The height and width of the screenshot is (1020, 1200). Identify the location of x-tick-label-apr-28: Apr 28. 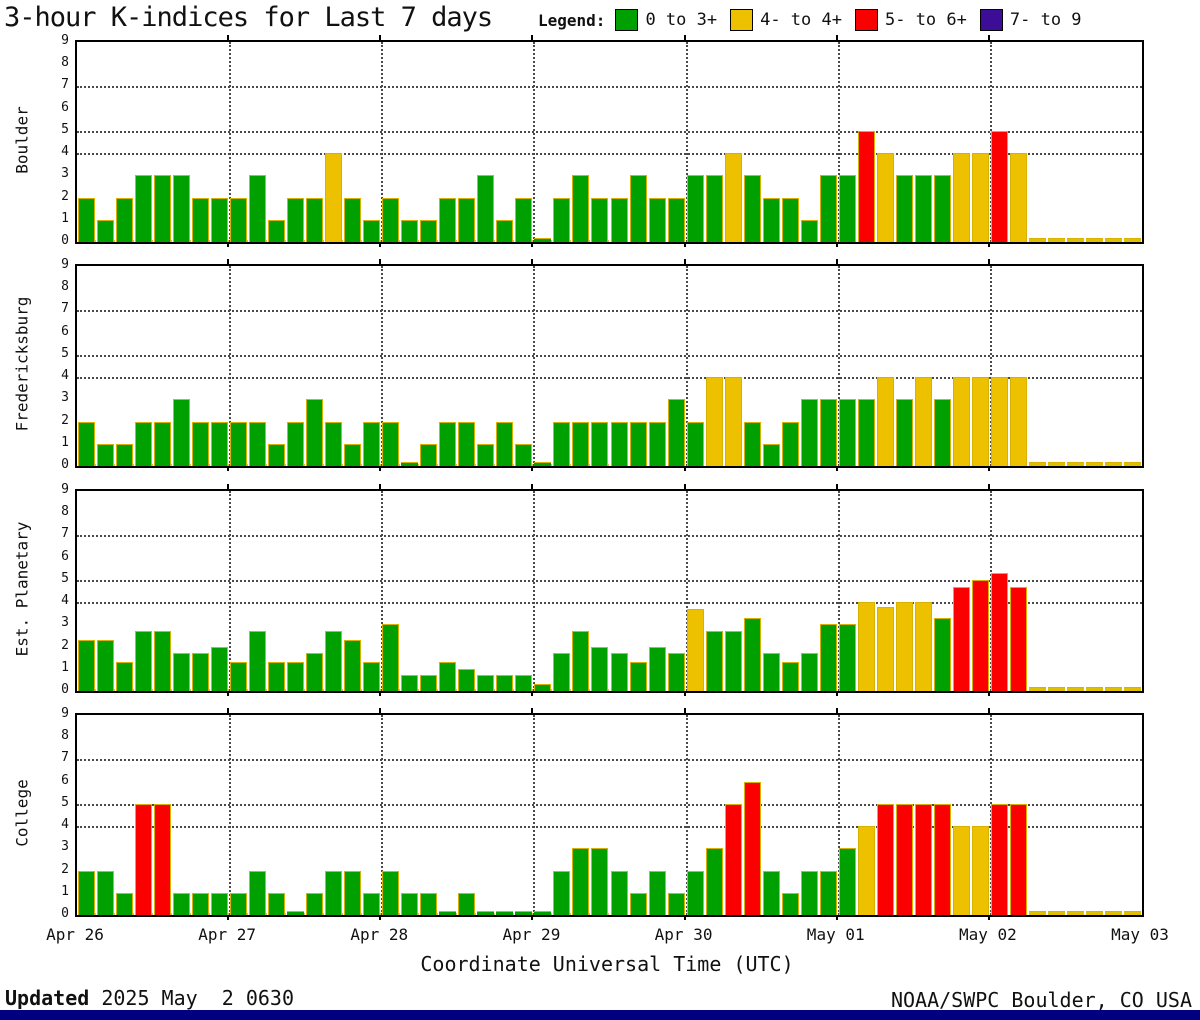
(379, 934).